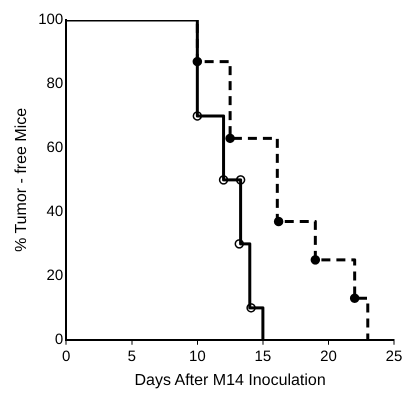 The height and width of the screenshot is (403, 417). Describe the element at coordinates (230, 380) in the screenshot. I see `x-axis-title: Days After M14 Inoculation` at that location.